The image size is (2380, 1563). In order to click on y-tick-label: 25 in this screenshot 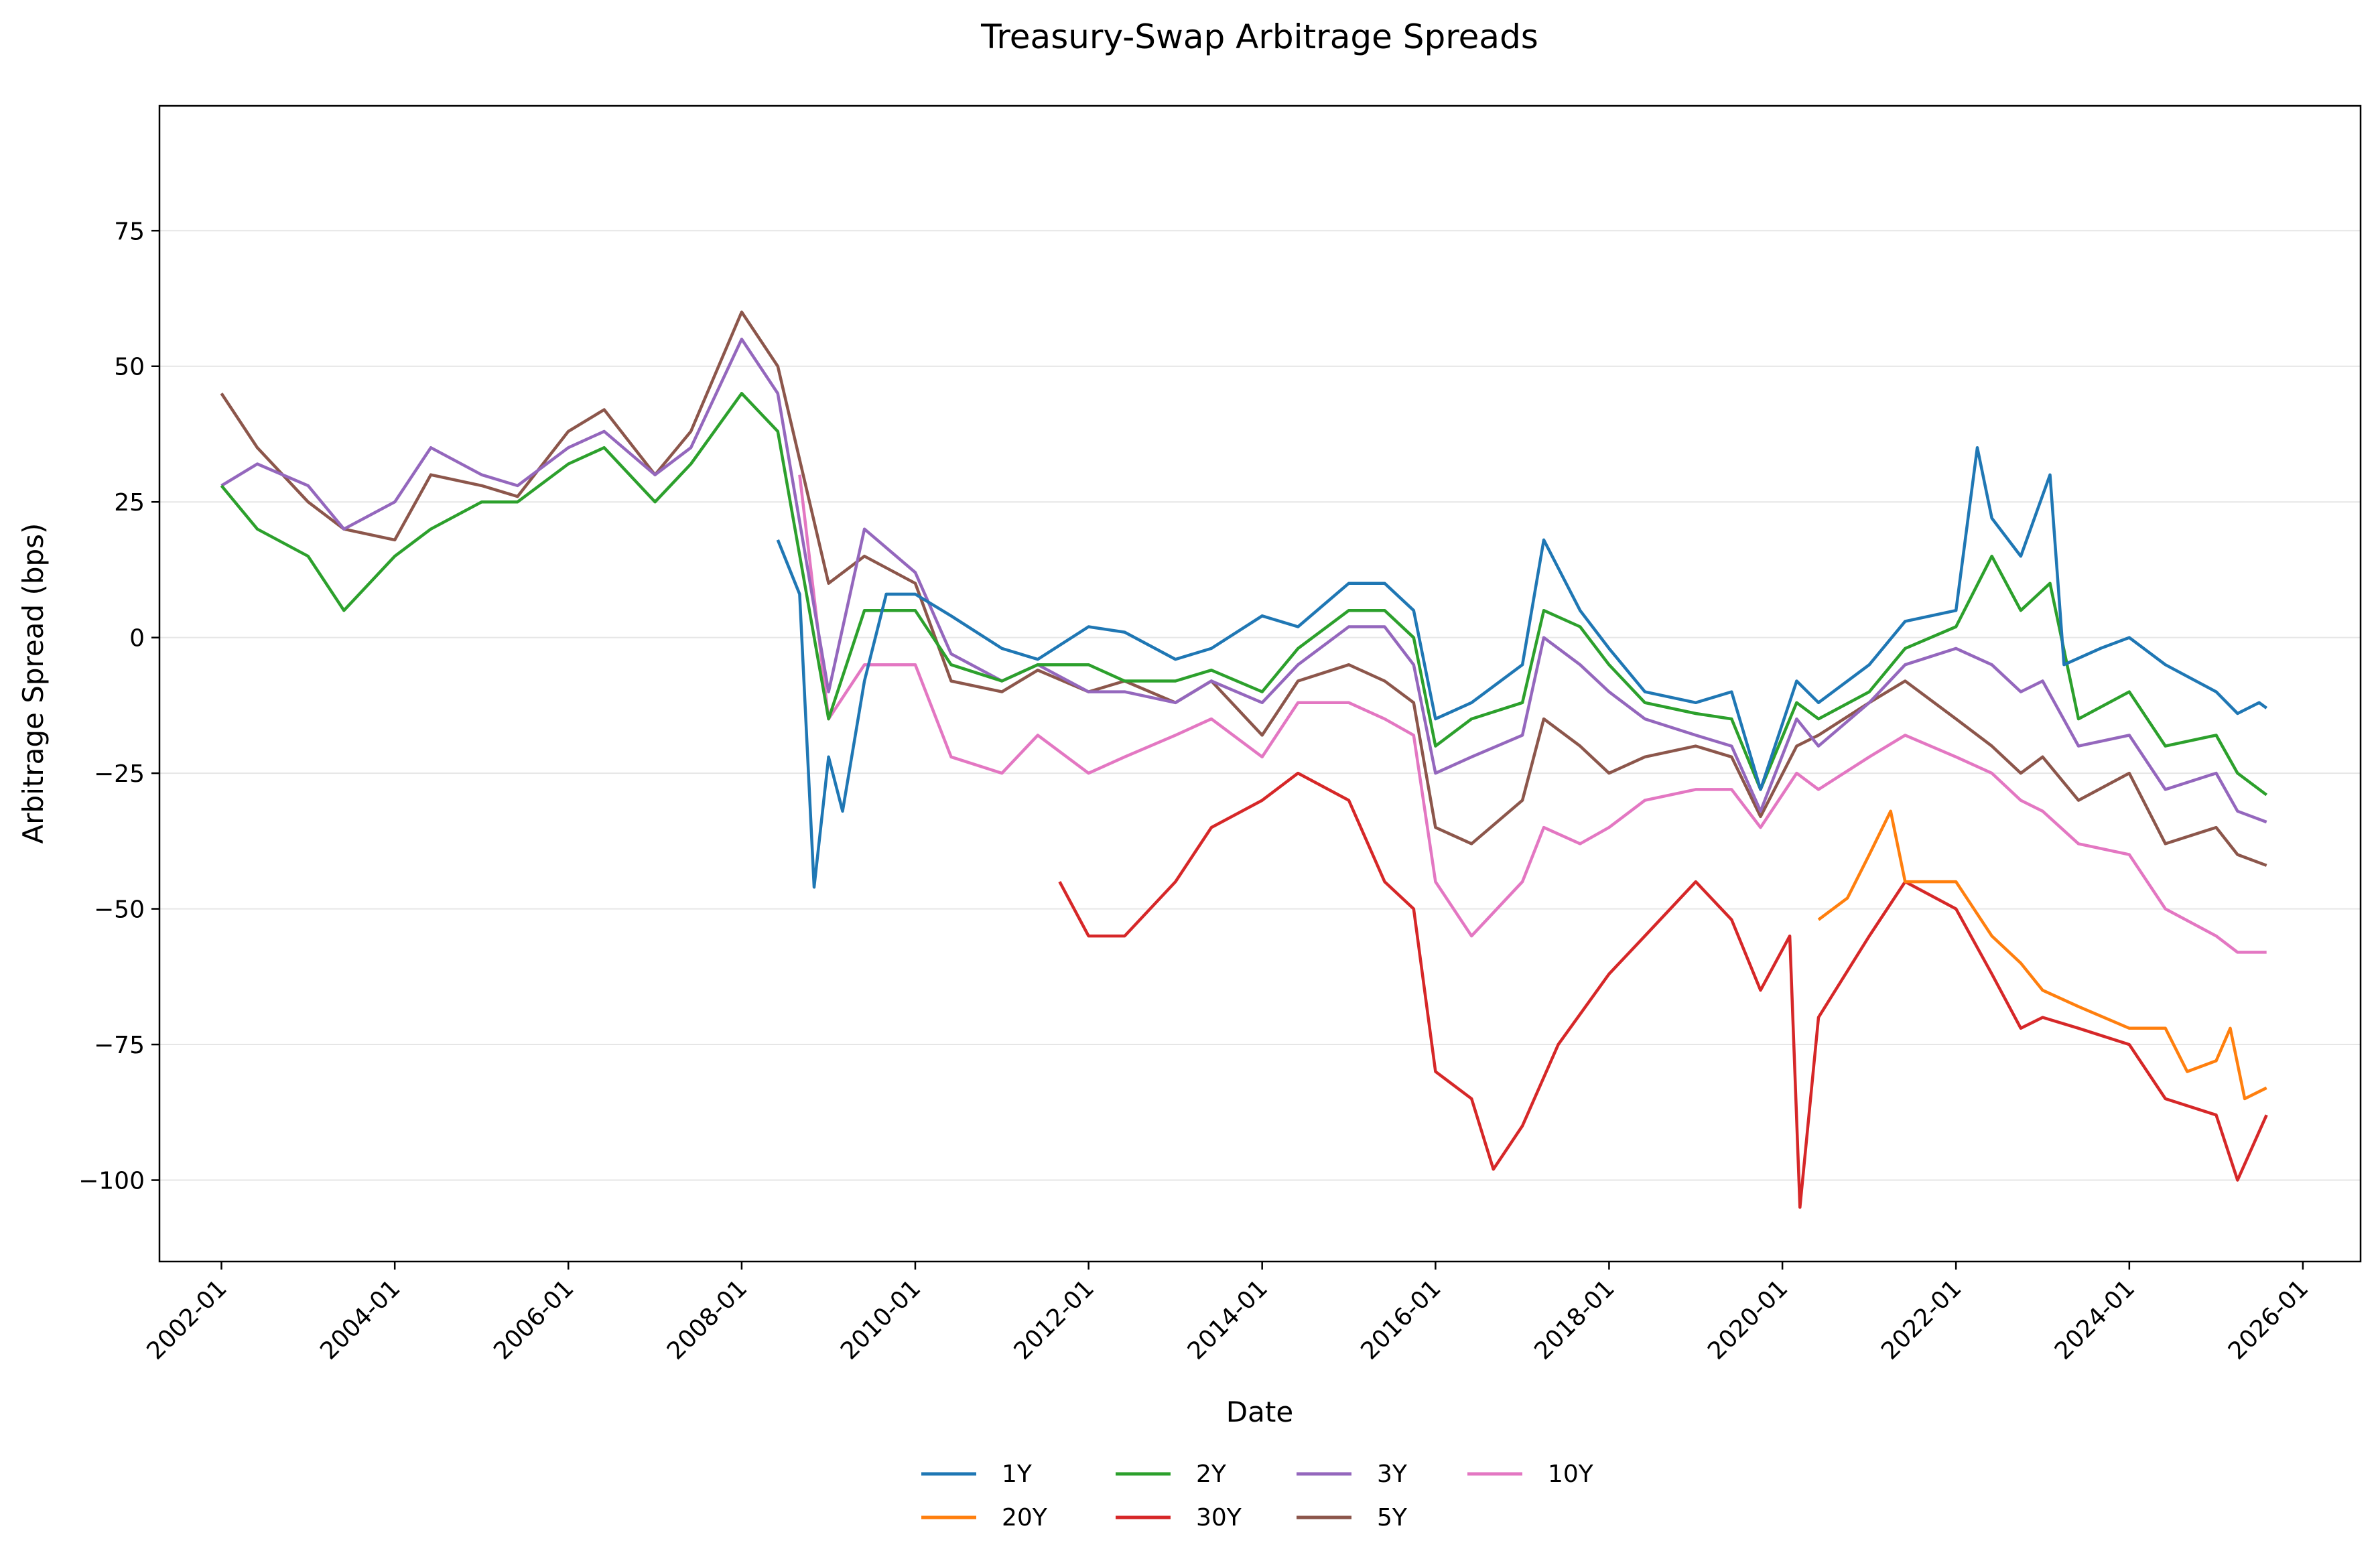, I will do `click(129, 503)`.